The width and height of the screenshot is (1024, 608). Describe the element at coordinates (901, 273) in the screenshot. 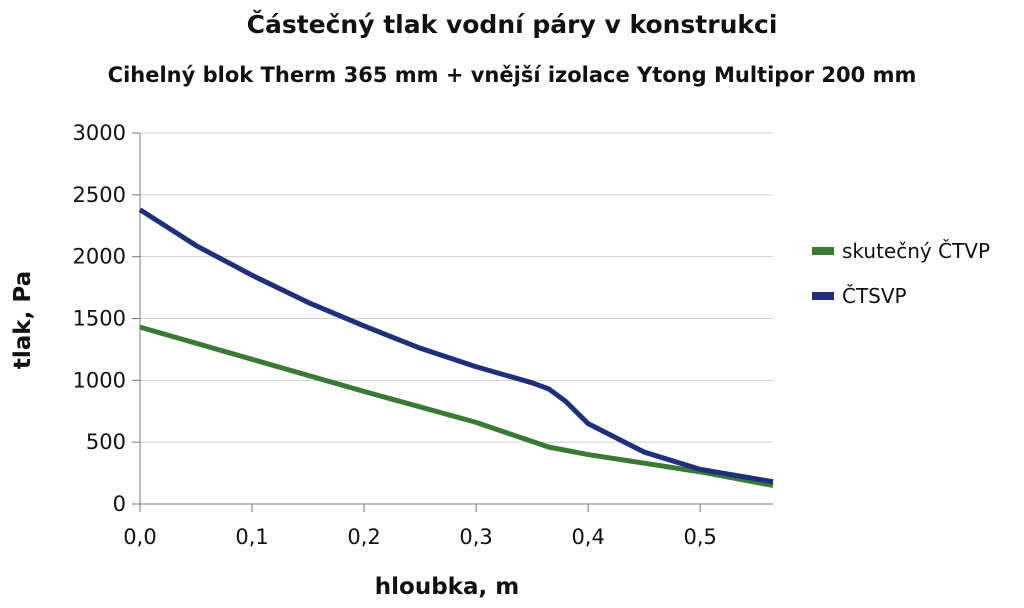

I see `legend: skutečný ČTVP ČTSVP` at that location.